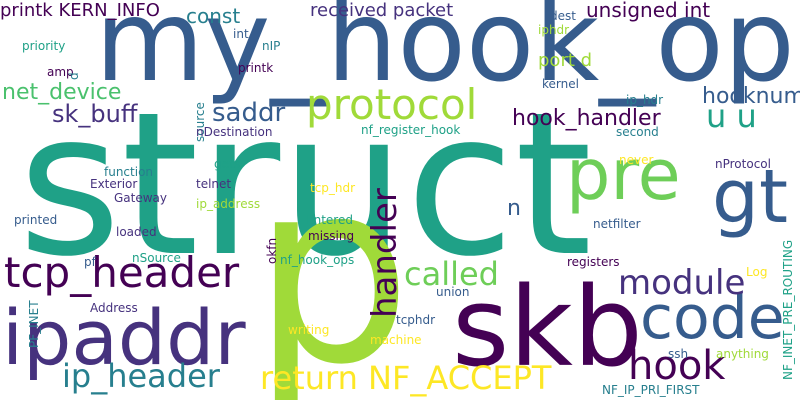 This screenshot has height=400, width=800. What do you see at coordinates (227, 164) in the screenshot?
I see `word-gets: gets` at bounding box center [227, 164].